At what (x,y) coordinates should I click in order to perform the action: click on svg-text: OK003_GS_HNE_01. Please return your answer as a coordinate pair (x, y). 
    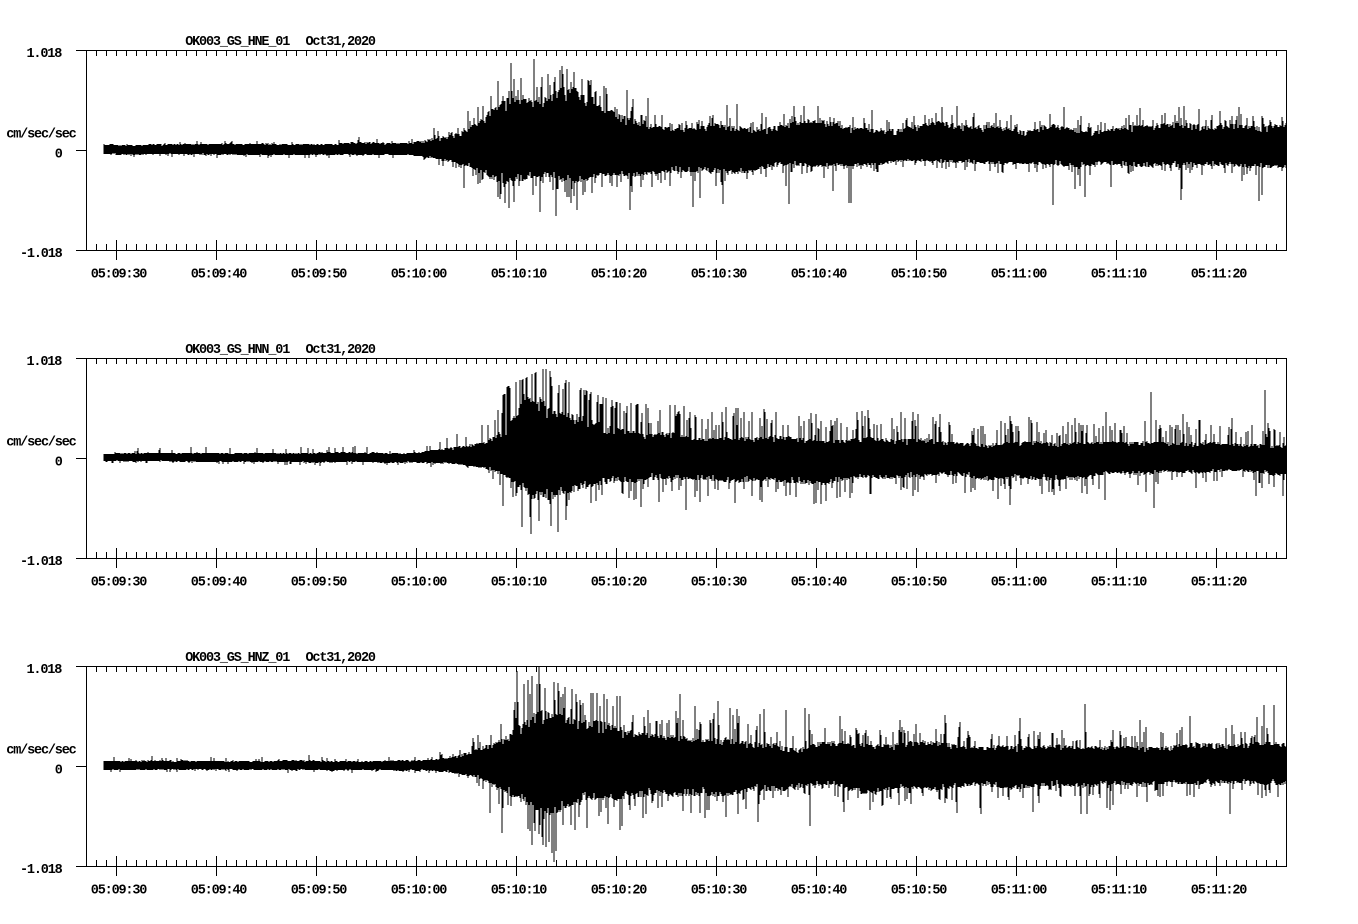
    Looking at the image, I should click on (237, 42).